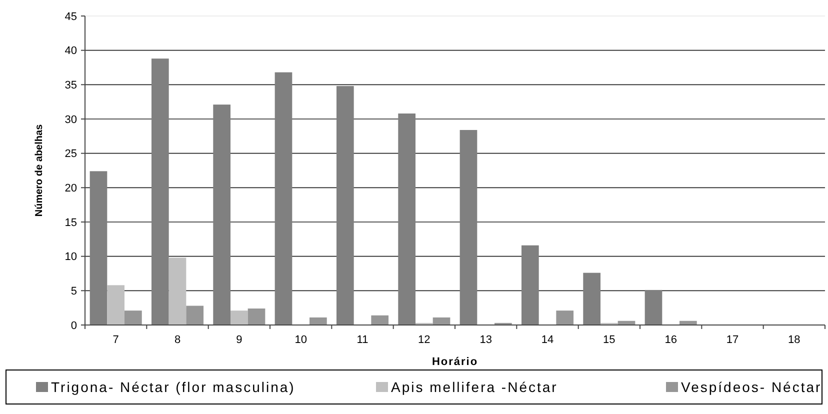 This screenshot has width=828, height=414. What do you see at coordinates (455, 362) in the screenshot?
I see `x-axis-title: Horário` at bounding box center [455, 362].